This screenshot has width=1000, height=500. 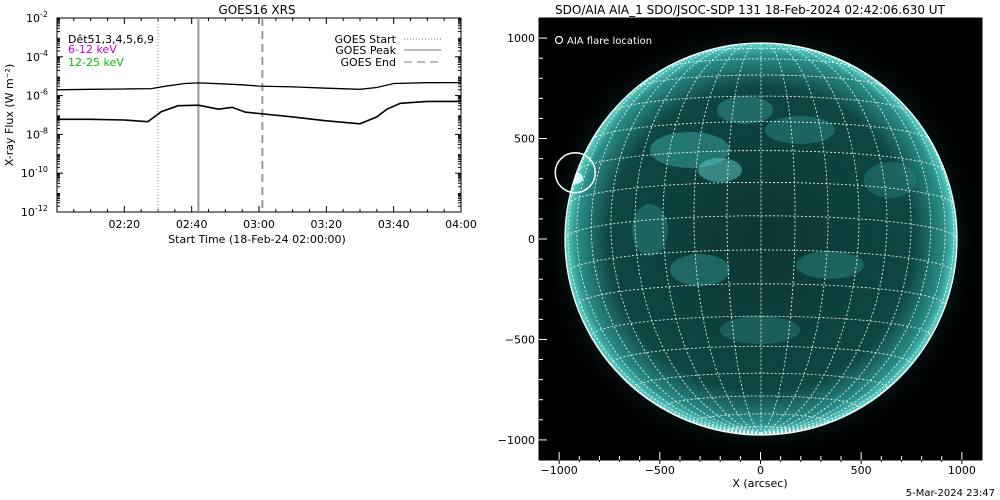 I want to click on aia-x-tick-label: −1000, so click(x=559, y=470).